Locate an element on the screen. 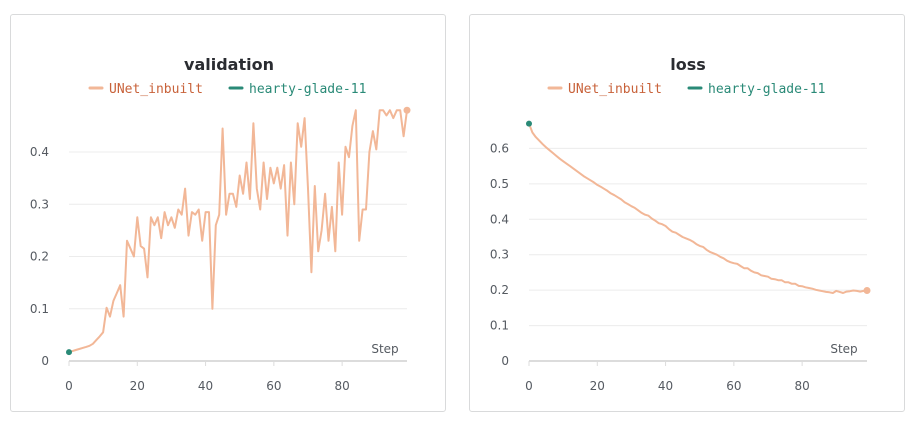  chart-title: loss is located at coordinates (688, 64).